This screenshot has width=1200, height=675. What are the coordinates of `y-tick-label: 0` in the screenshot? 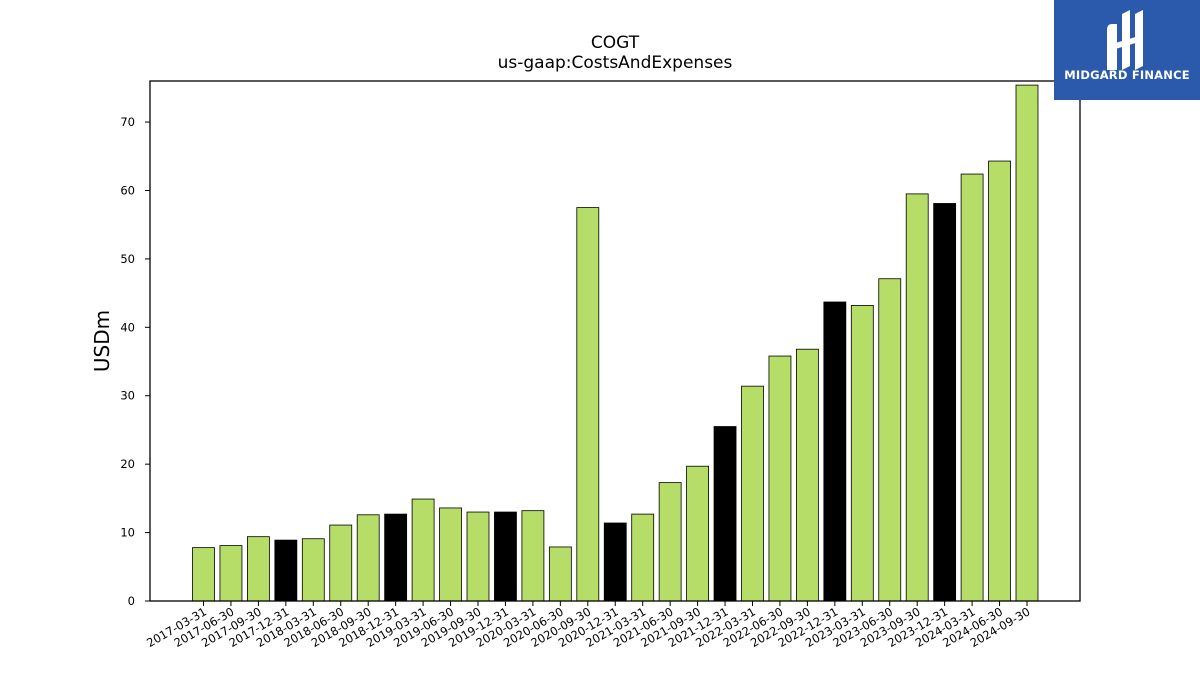 It's located at (131, 601).